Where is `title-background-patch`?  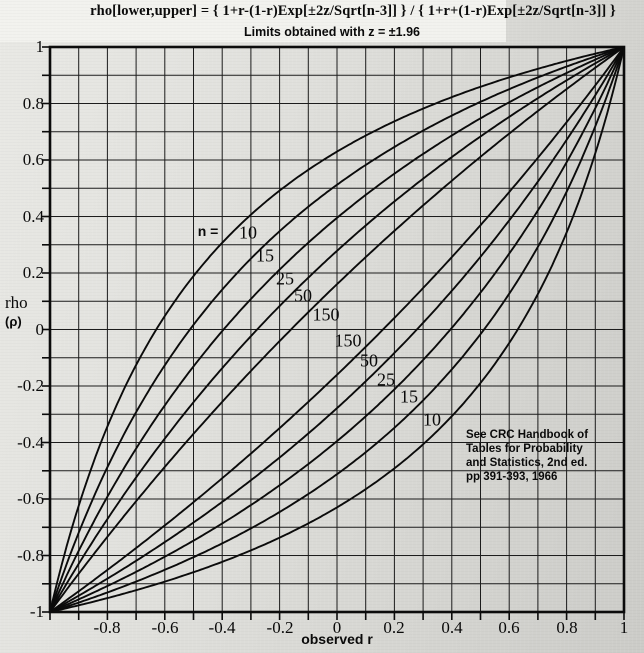
title-background-patch is located at coordinates (253, 21).